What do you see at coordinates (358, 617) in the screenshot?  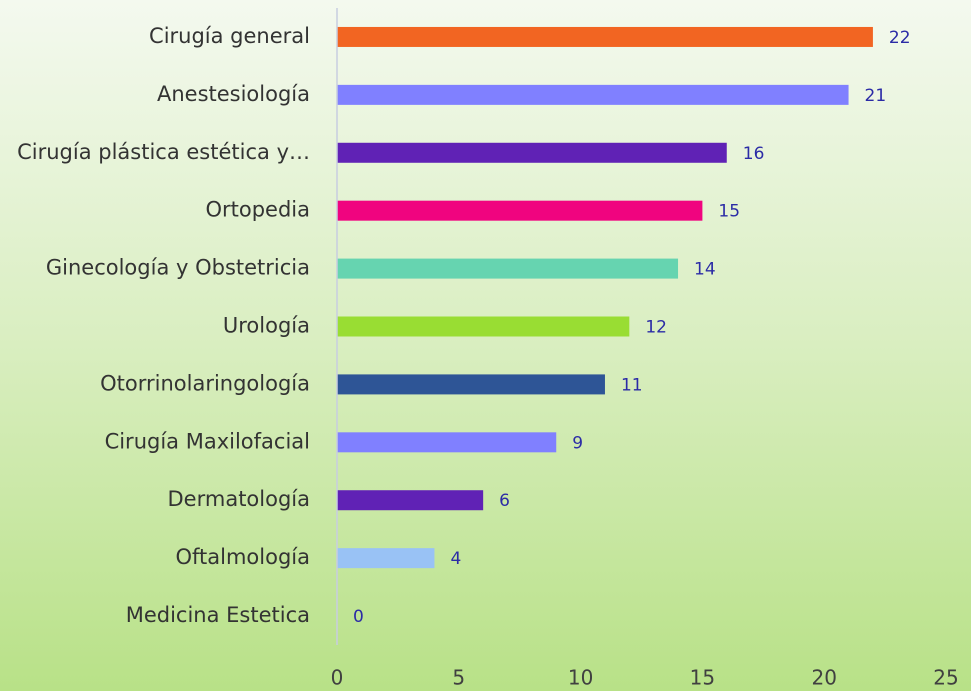 I see `value-label: 0` at bounding box center [358, 617].